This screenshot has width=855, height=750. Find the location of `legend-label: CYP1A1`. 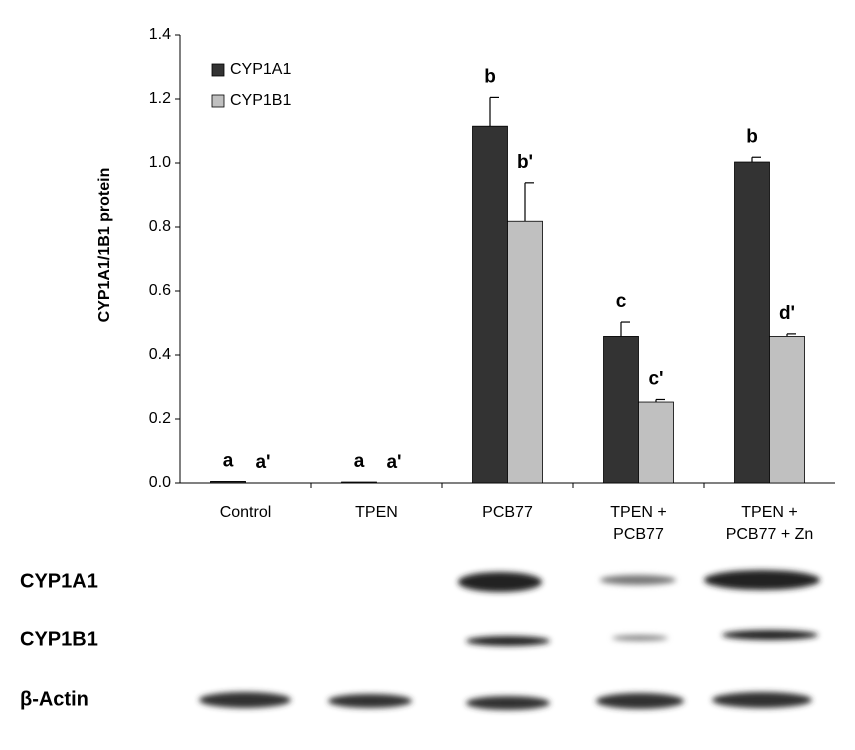

legend-label: CYP1A1 is located at coordinates (260, 69).